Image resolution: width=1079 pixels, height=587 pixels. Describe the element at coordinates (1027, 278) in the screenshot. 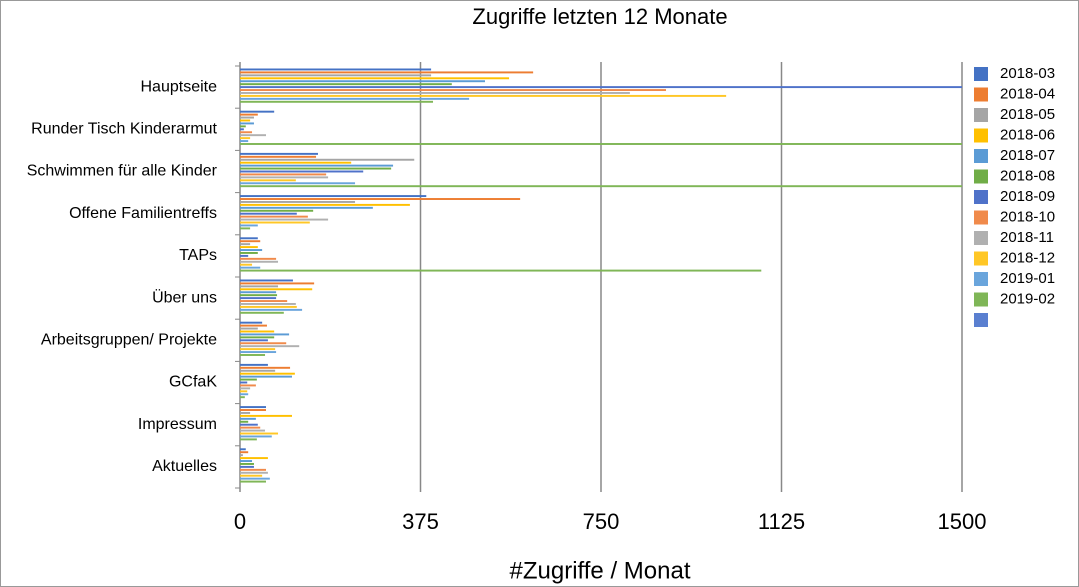

I see `legend-label: 2019-01` at that location.